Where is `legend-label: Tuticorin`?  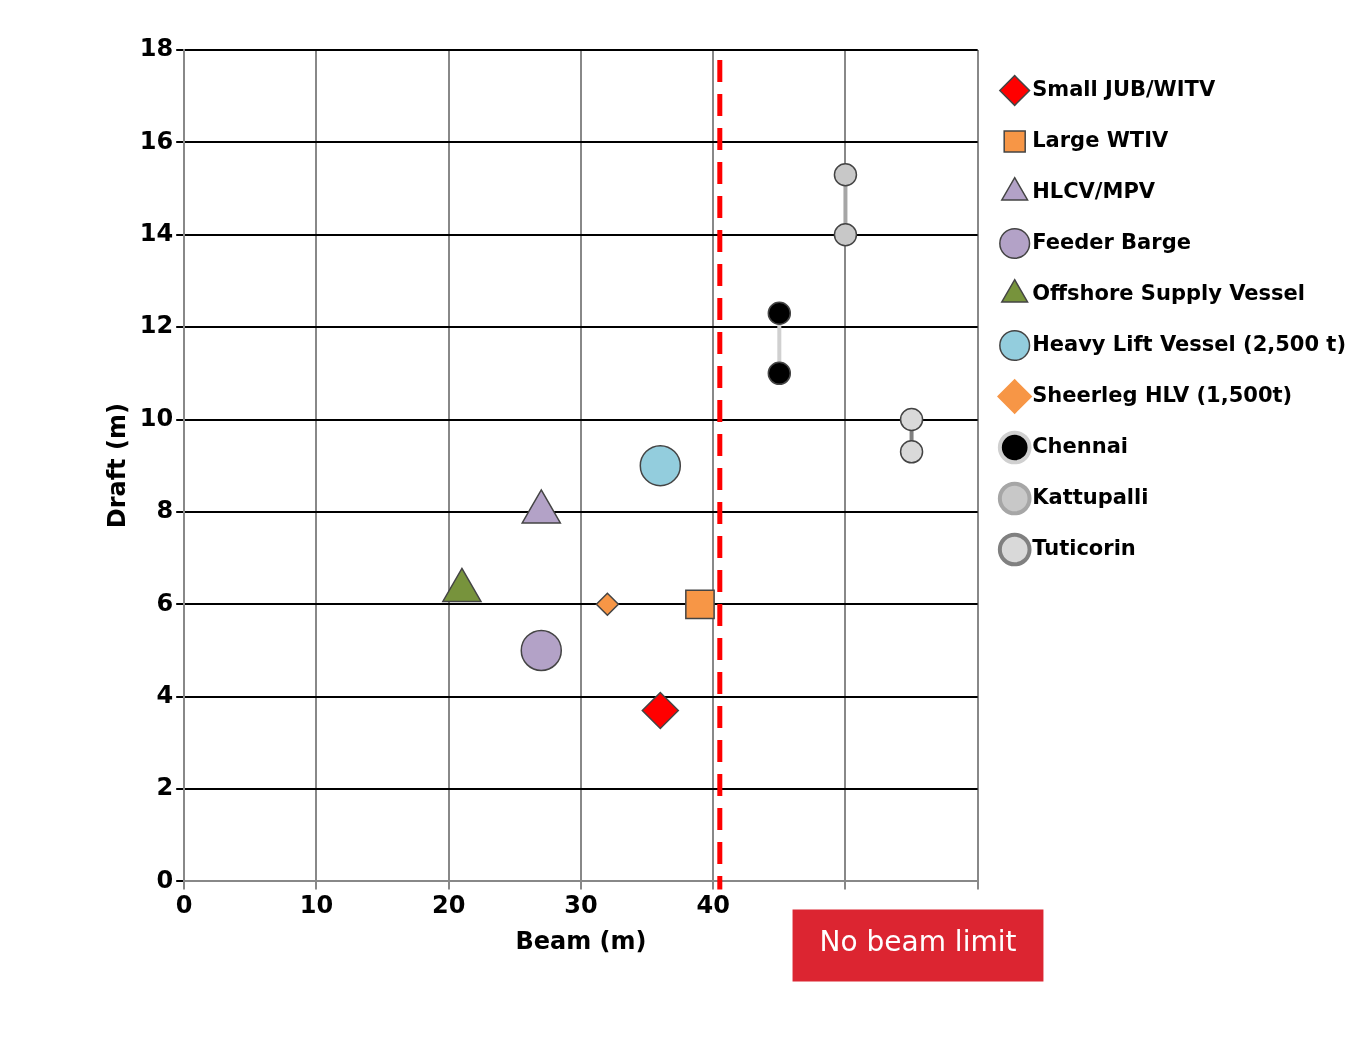
legend-label: Tuticorin is located at coordinates (1084, 547).